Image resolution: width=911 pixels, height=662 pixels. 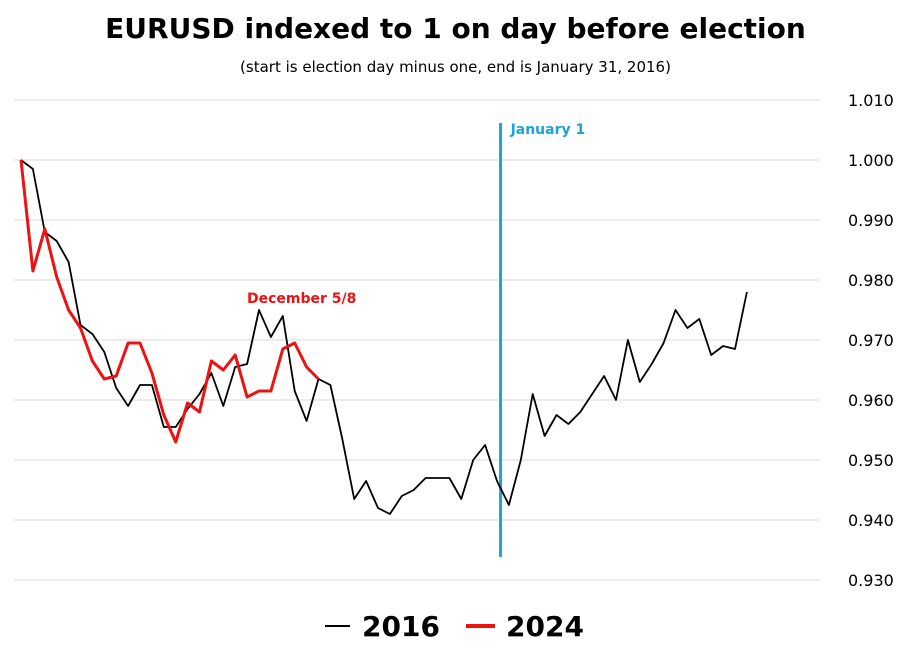 I want to click on y-tick-label: 0.950, so click(x=871, y=460).